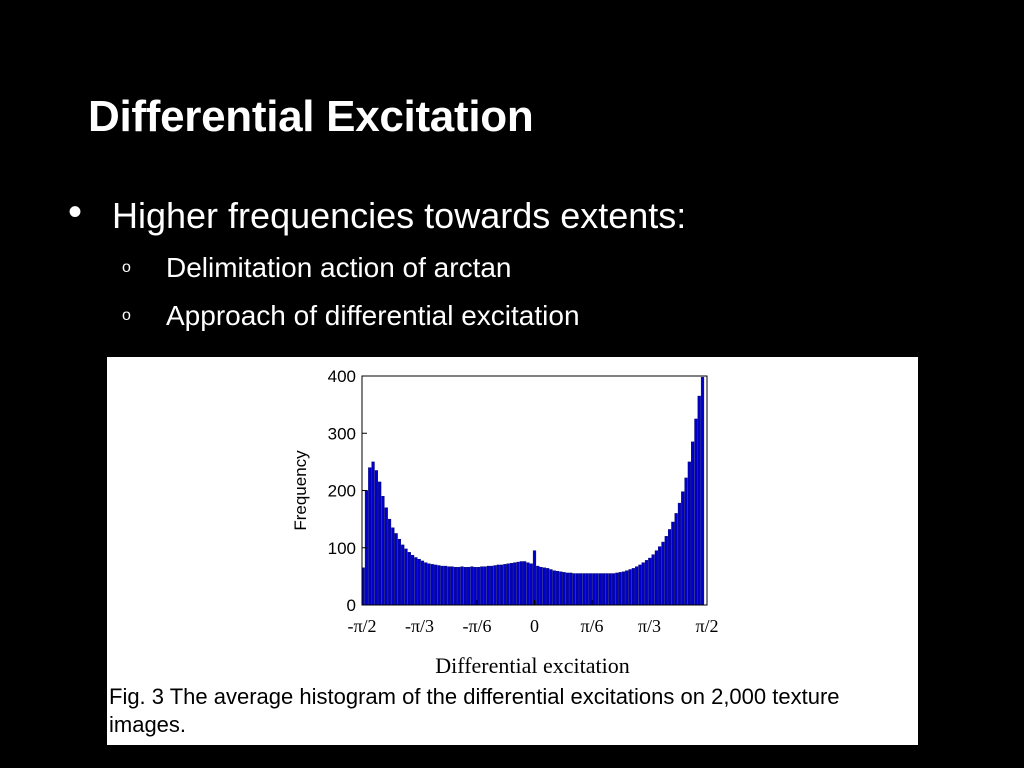 The width and height of the screenshot is (1024, 768). What do you see at coordinates (342, 548) in the screenshot?
I see `y-tick-label: 100` at bounding box center [342, 548].